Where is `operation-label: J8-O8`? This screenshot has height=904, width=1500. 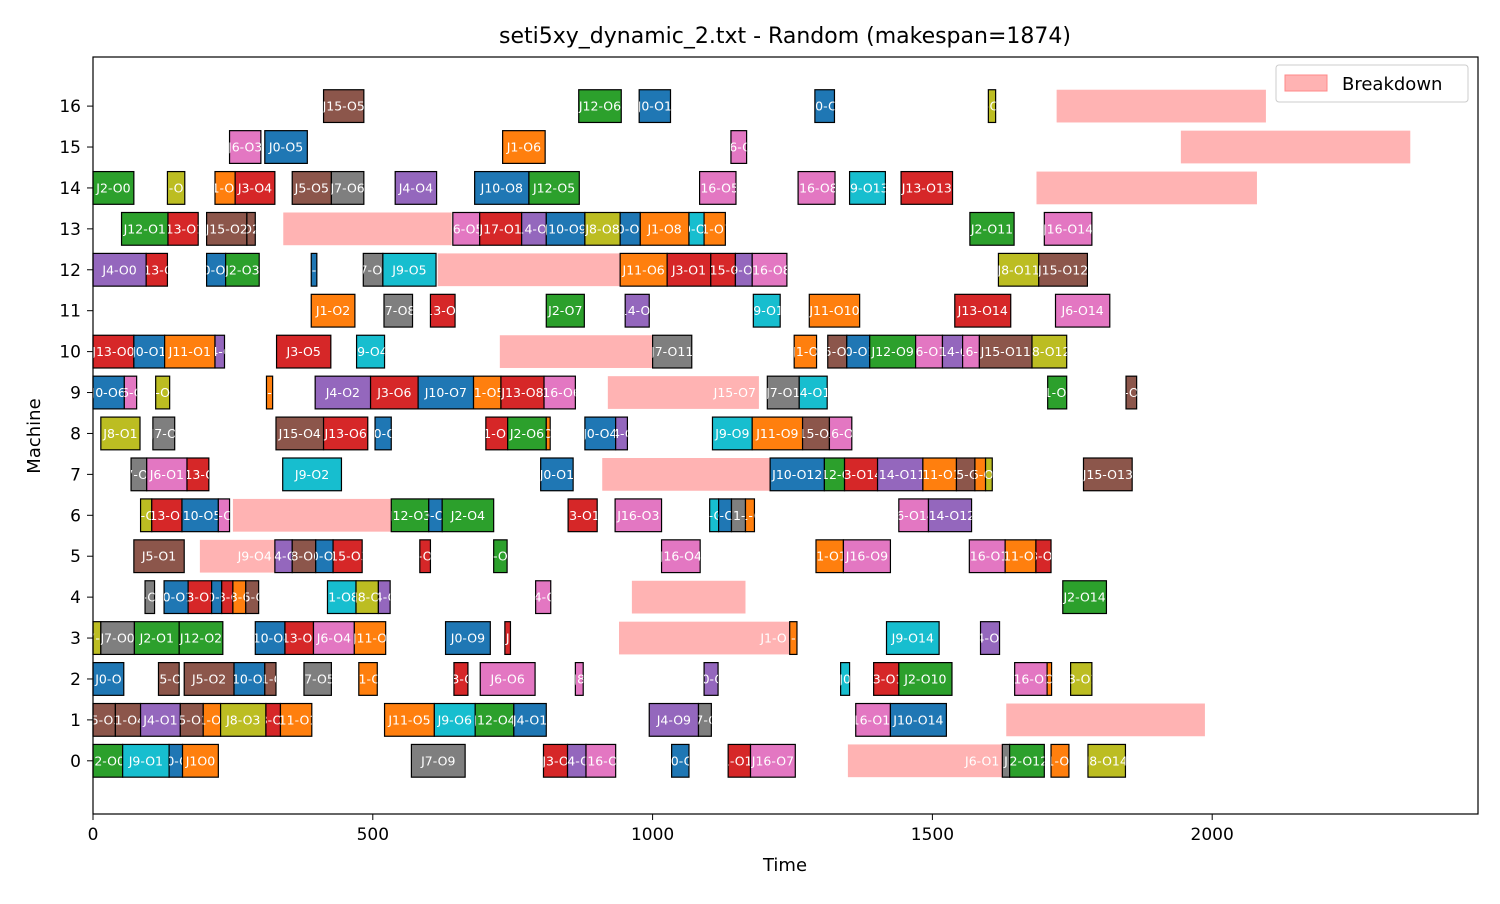
operation-label: J8-O8 is located at coordinates (601, 228).